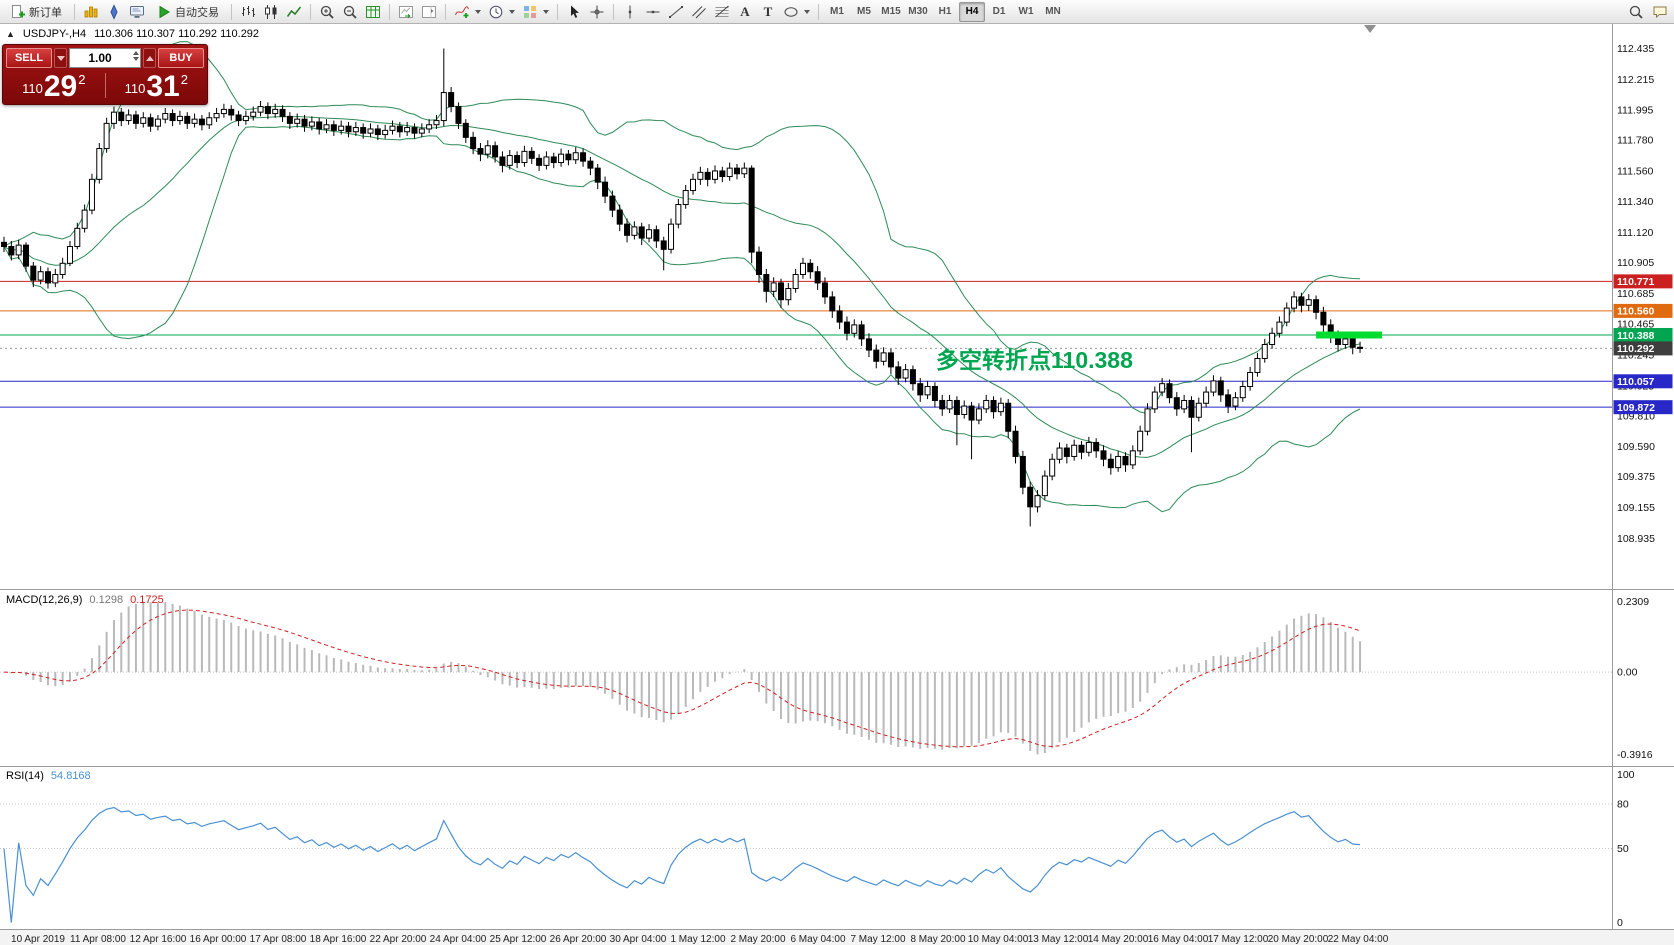 The height and width of the screenshot is (945, 1674). I want to click on sell-button: SELL, so click(29, 58).